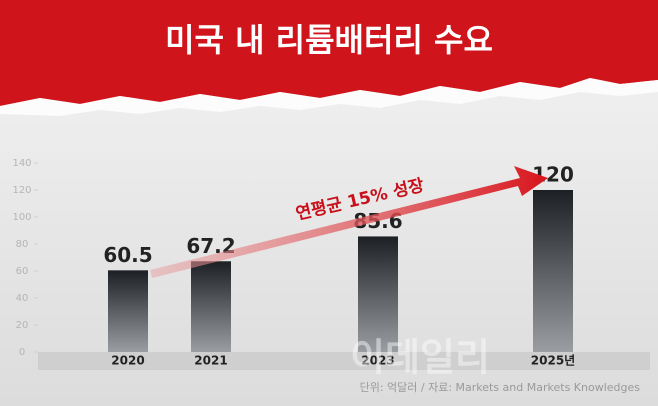  Describe the element at coordinates (22, 352) in the screenshot. I see `y-tick-label: 0` at that location.